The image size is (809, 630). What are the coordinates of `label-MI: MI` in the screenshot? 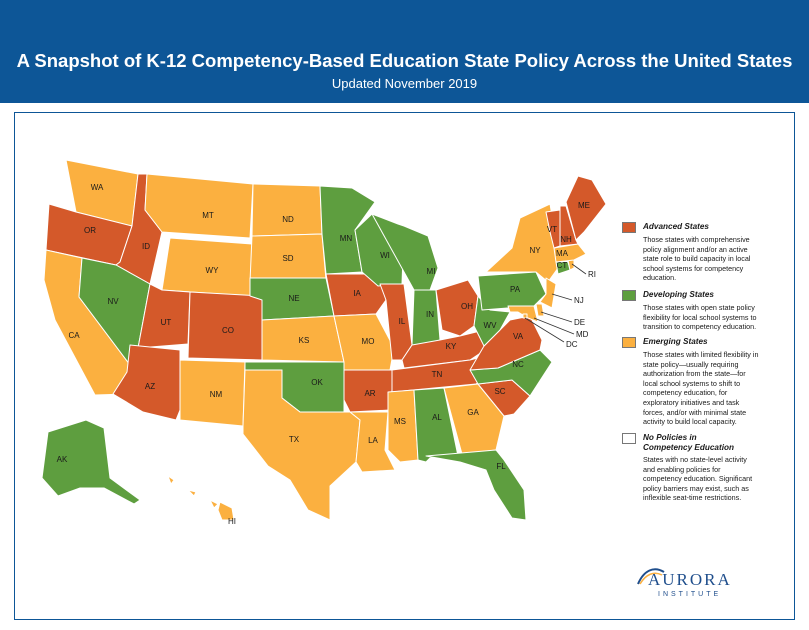 It's located at (431, 271).